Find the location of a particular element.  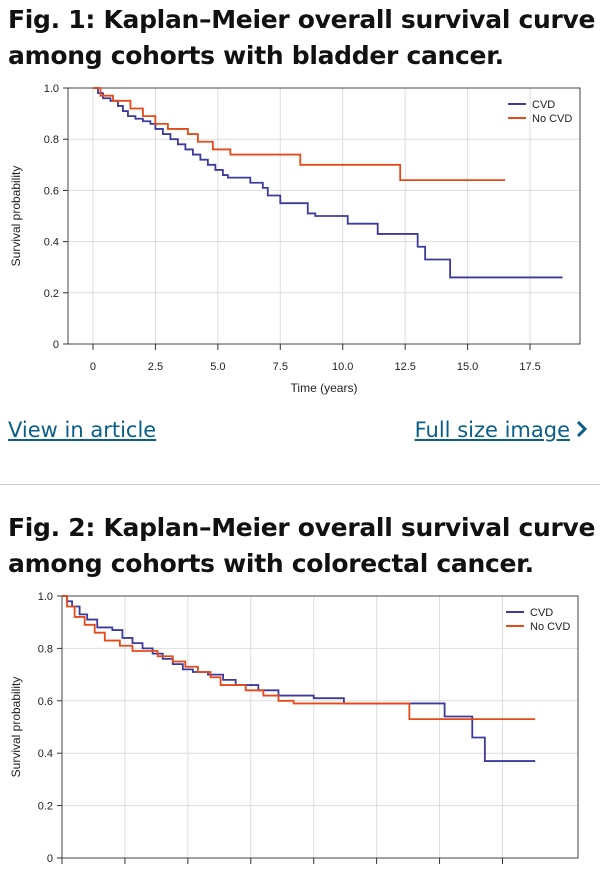

full-size-image-label: Full size image is located at coordinates (492, 430).